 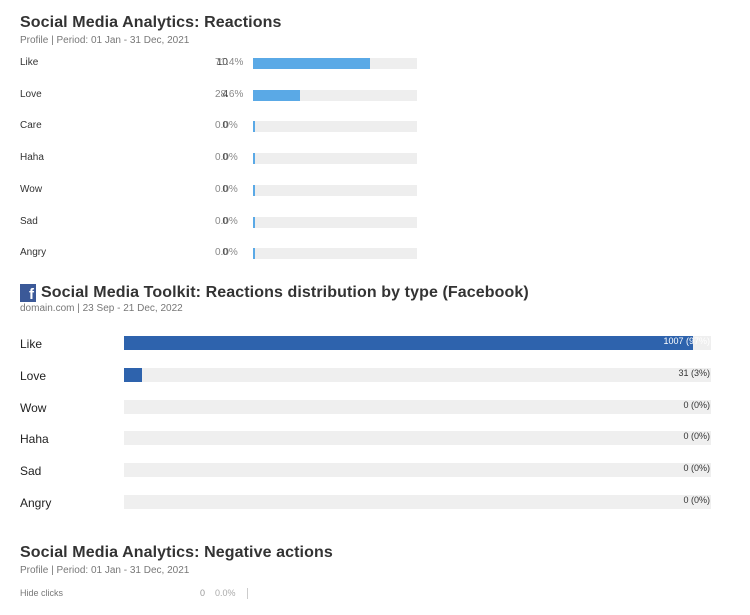 I want to click on negative-action-row: Hide clicks 0 0.0%, so click(x=230, y=596).